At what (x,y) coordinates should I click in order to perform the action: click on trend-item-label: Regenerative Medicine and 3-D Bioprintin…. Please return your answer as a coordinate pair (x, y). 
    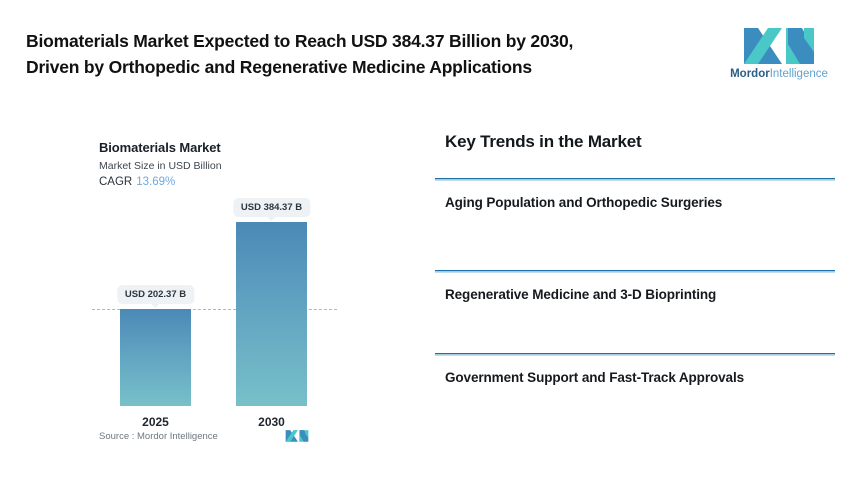
    Looking at the image, I should click on (581, 294).